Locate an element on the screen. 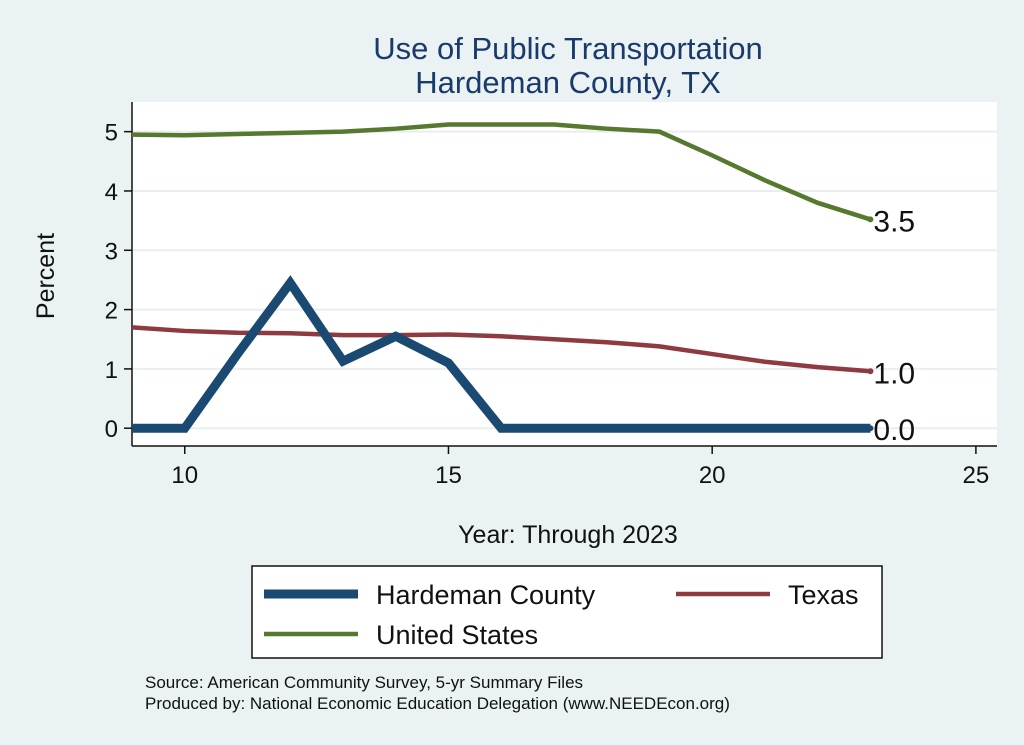  legend-label: Hardeman County is located at coordinates (486, 595).